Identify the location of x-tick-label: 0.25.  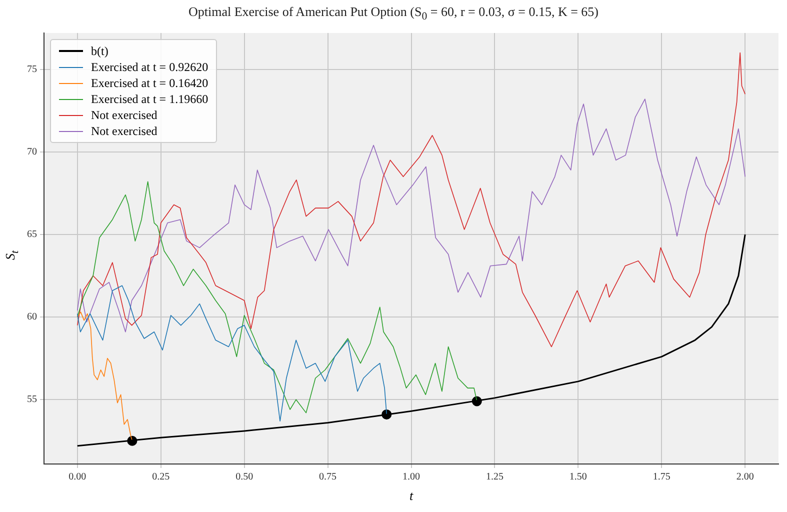
(161, 477).